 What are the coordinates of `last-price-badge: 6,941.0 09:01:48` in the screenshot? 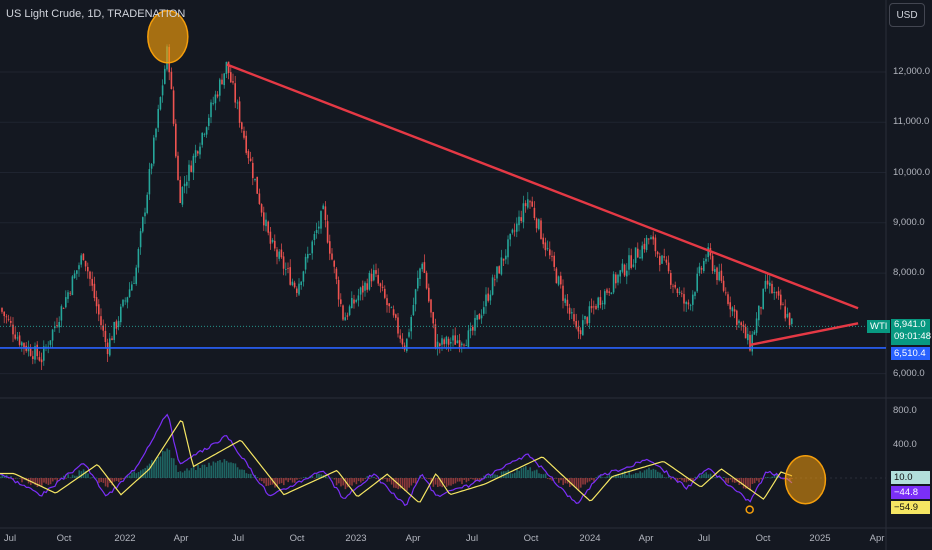 It's located at (911, 332).